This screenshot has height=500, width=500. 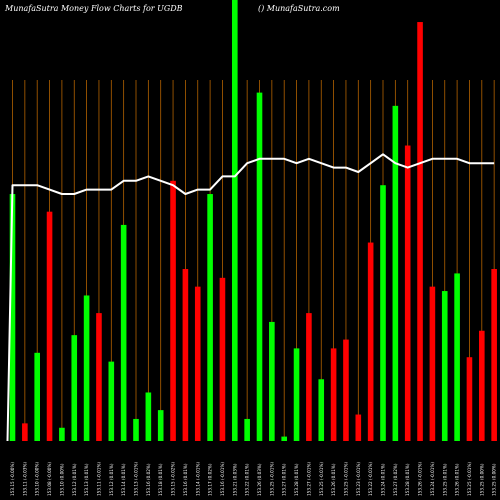 I want to click on x-tick-label: 153.16 (0.02%), so click(x=148, y=479).